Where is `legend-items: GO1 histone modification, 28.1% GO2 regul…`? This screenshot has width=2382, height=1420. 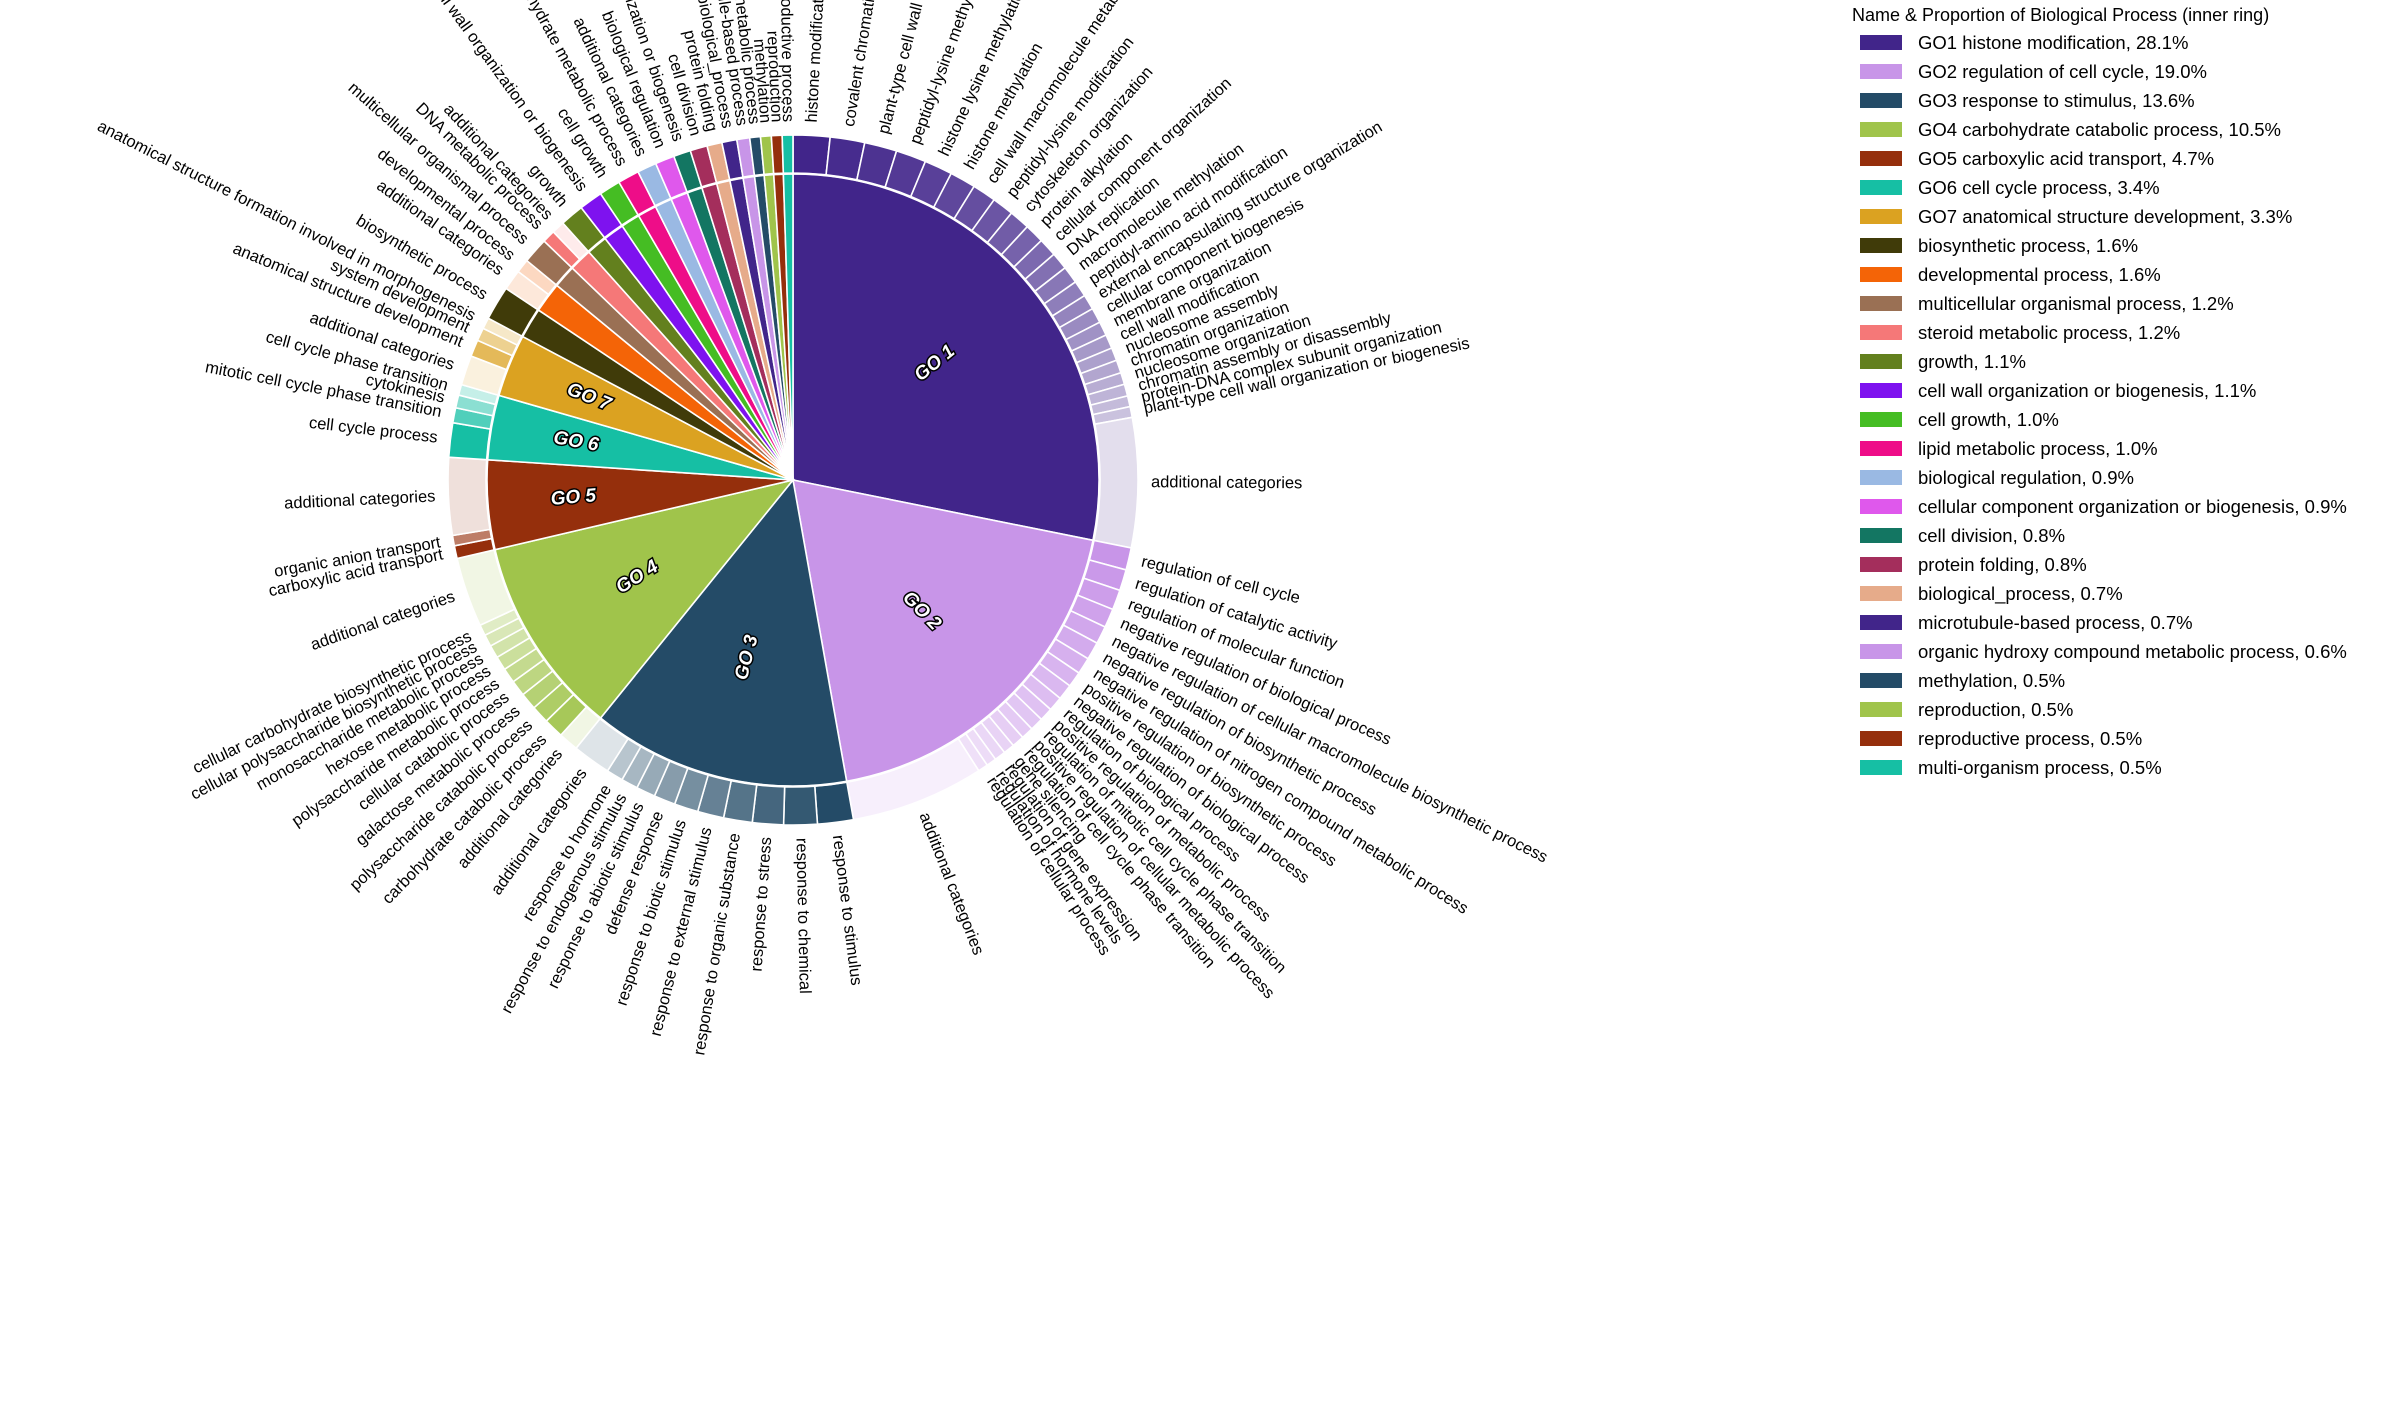 legend-items: GO1 histone modification, 28.1% GO2 regul… is located at coordinates (2112, 405).